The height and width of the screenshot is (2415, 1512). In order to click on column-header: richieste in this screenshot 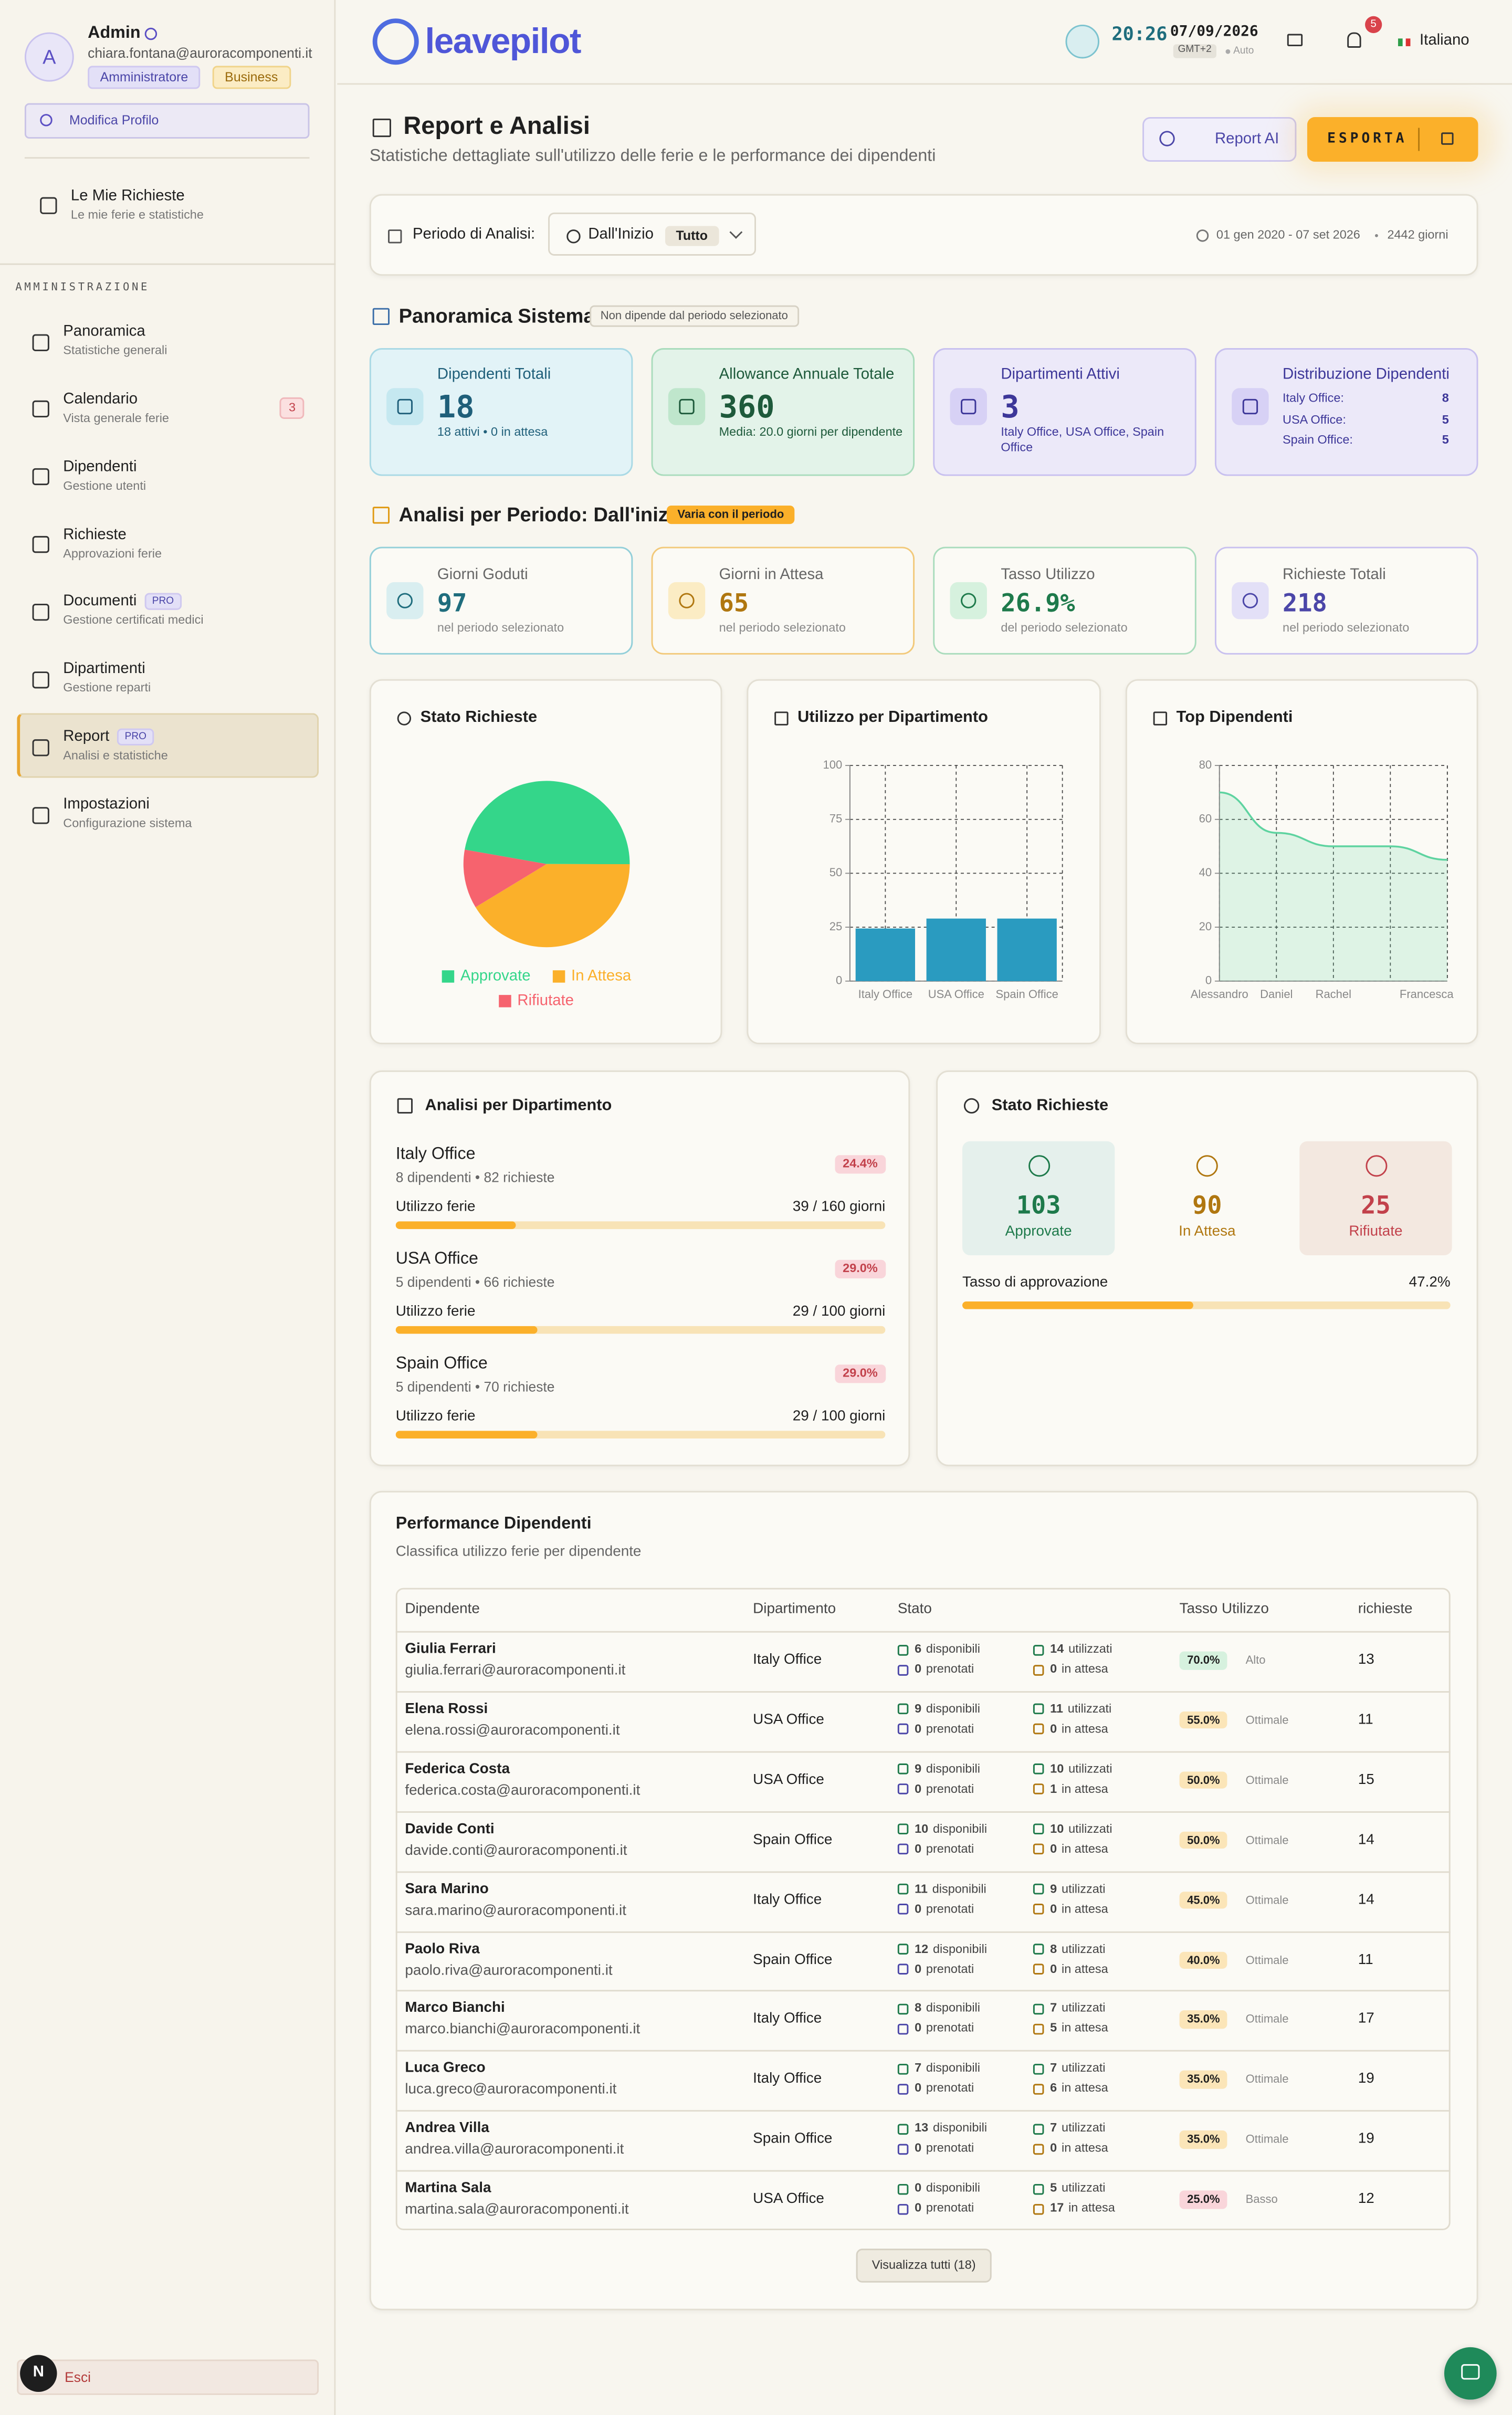, I will do `click(1385, 1609)`.